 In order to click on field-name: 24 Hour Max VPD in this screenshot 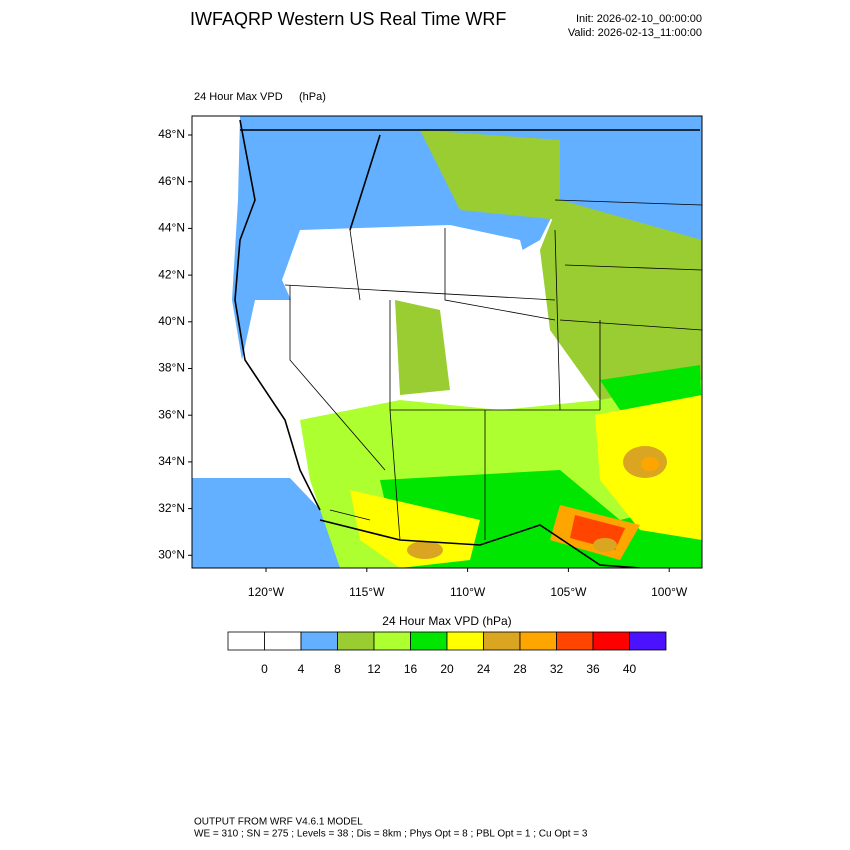, I will do `click(238, 97)`.